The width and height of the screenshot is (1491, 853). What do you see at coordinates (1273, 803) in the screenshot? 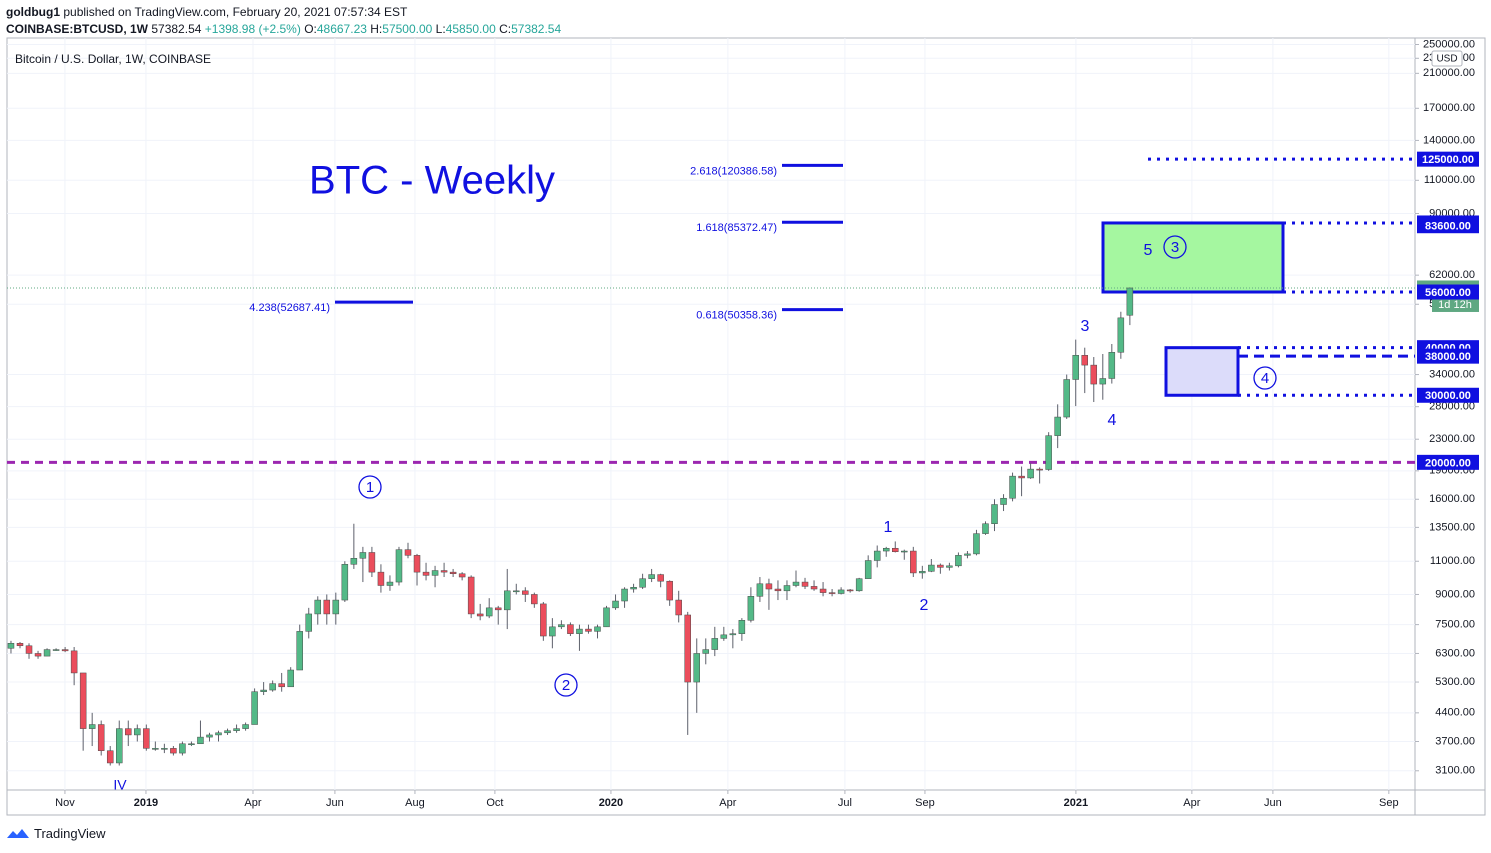
I see `x-tick-label: Jun` at bounding box center [1273, 803].